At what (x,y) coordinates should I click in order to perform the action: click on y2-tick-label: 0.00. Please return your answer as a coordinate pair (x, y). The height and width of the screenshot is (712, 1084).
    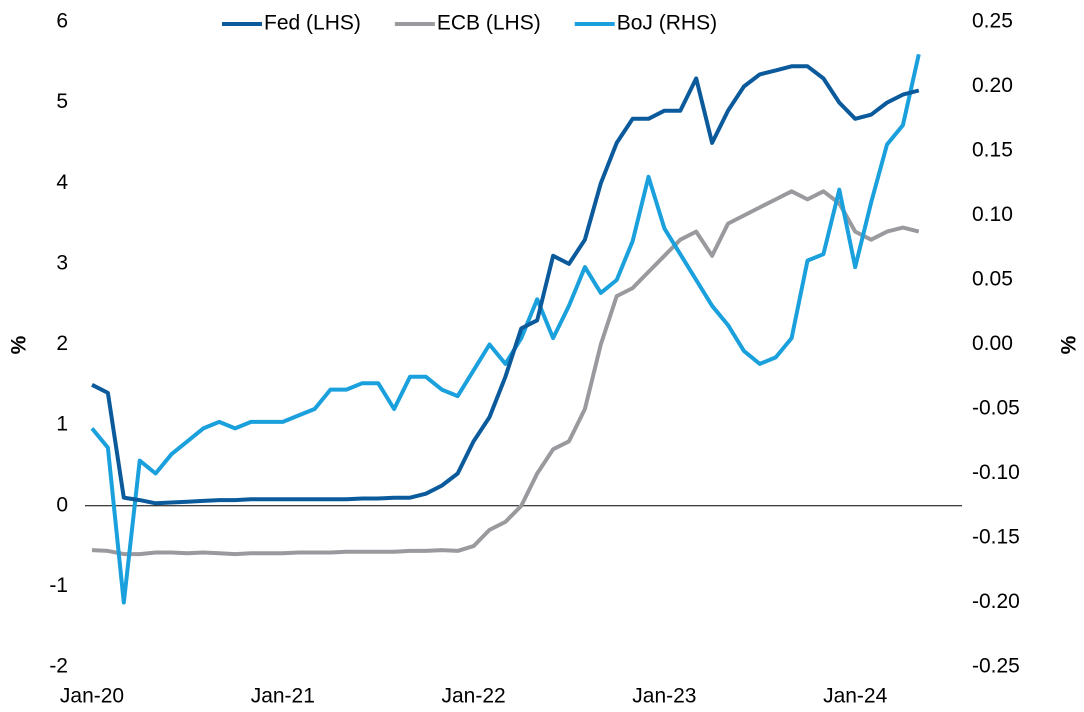
    Looking at the image, I should click on (992, 343).